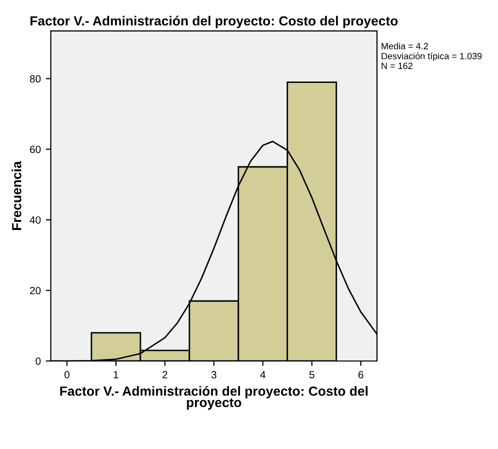 The height and width of the screenshot is (449, 498). I want to click on y-axis-title: Frecuencia, so click(17, 195).